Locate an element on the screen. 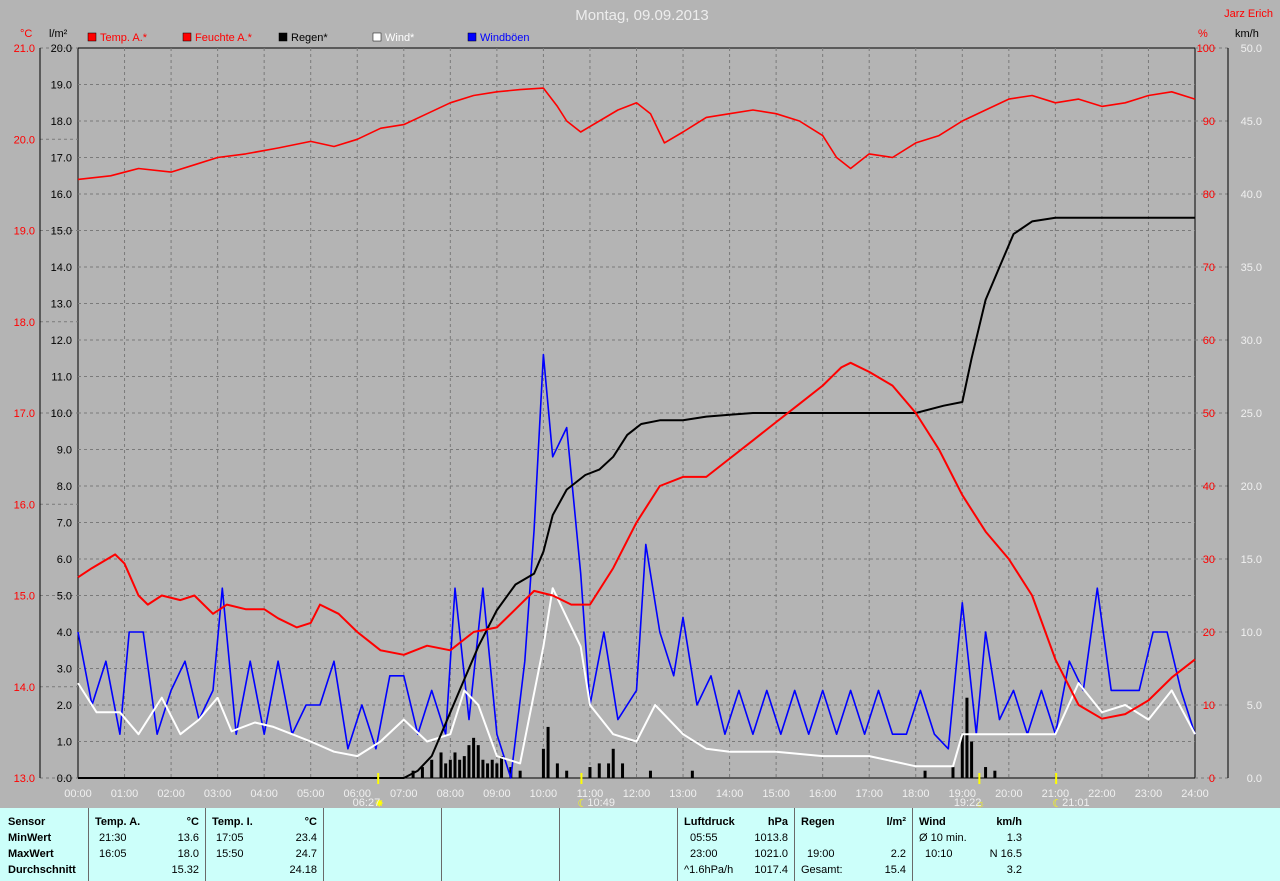 This screenshot has height=881, width=1280. temp-i-max-val: 24.7 is located at coordinates (306, 854).